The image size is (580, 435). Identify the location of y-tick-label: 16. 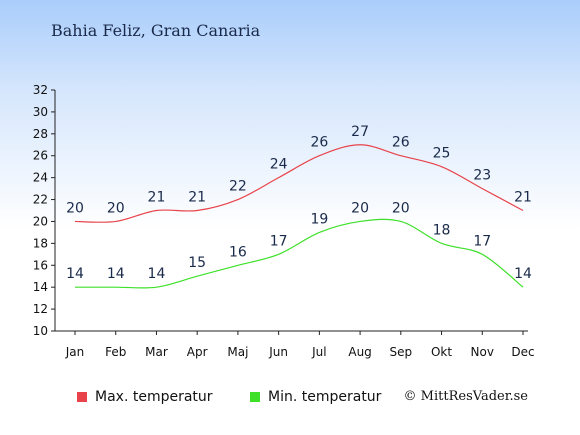
(40, 265).